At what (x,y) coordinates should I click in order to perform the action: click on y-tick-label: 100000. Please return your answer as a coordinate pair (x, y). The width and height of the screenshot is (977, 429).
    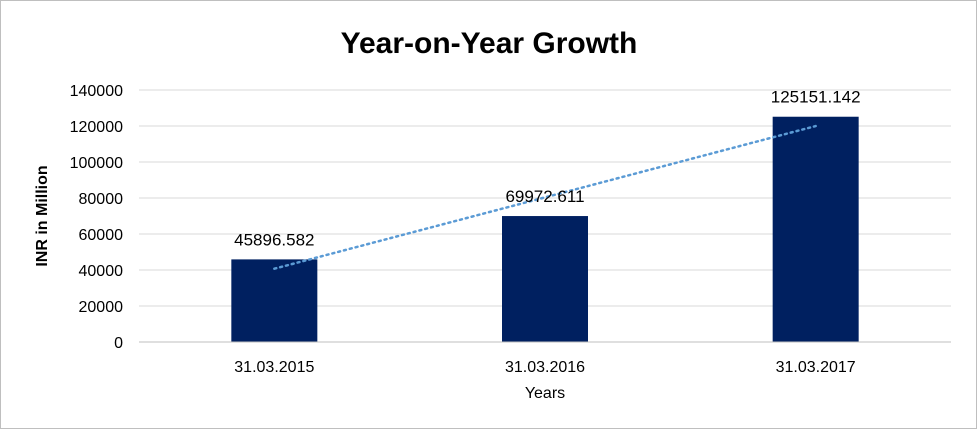
    Looking at the image, I should click on (96, 163).